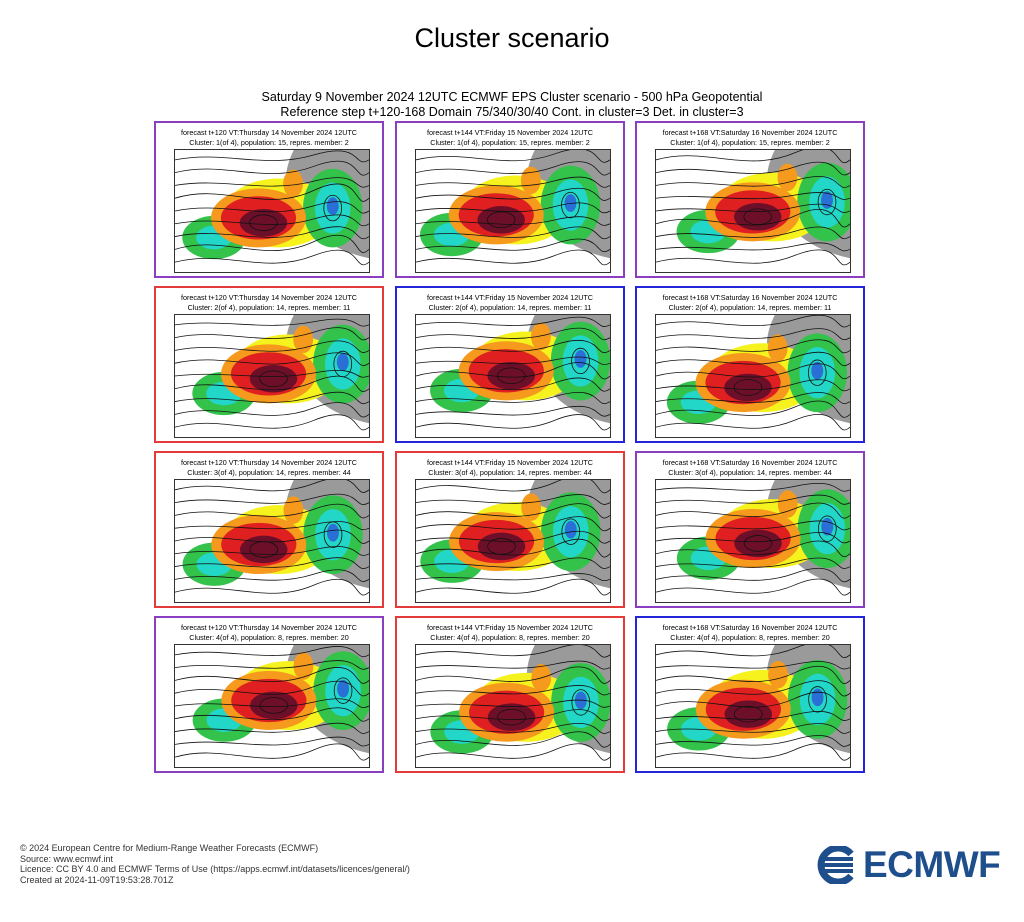 The height and width of the screenshot is (922, 1024). I want to click on ecmwf-logo: ECMWF, so click(910, 865).